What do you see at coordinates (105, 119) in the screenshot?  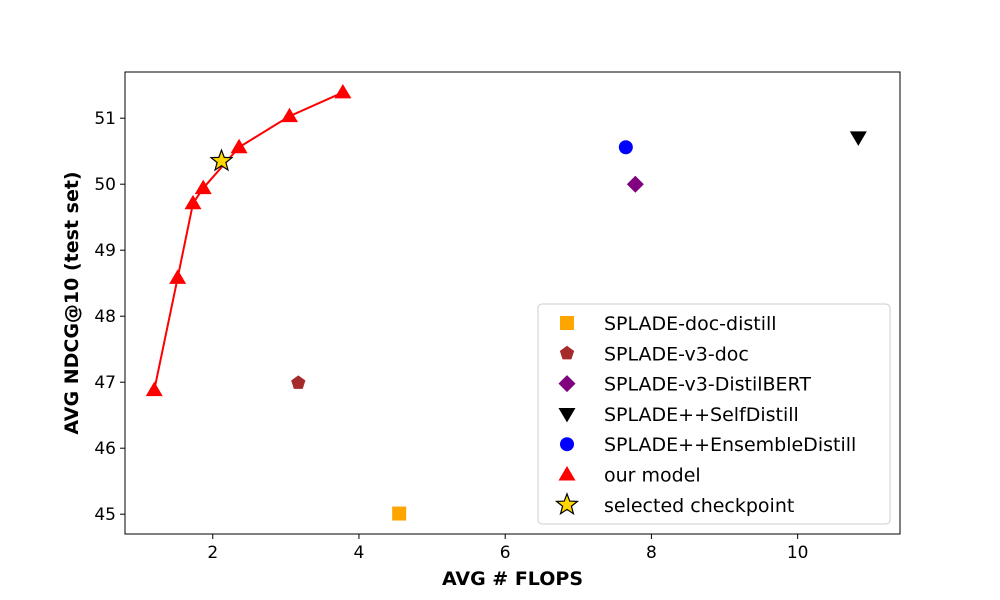 I see `y-tick-label: 51` at bounding box center [105, 119].